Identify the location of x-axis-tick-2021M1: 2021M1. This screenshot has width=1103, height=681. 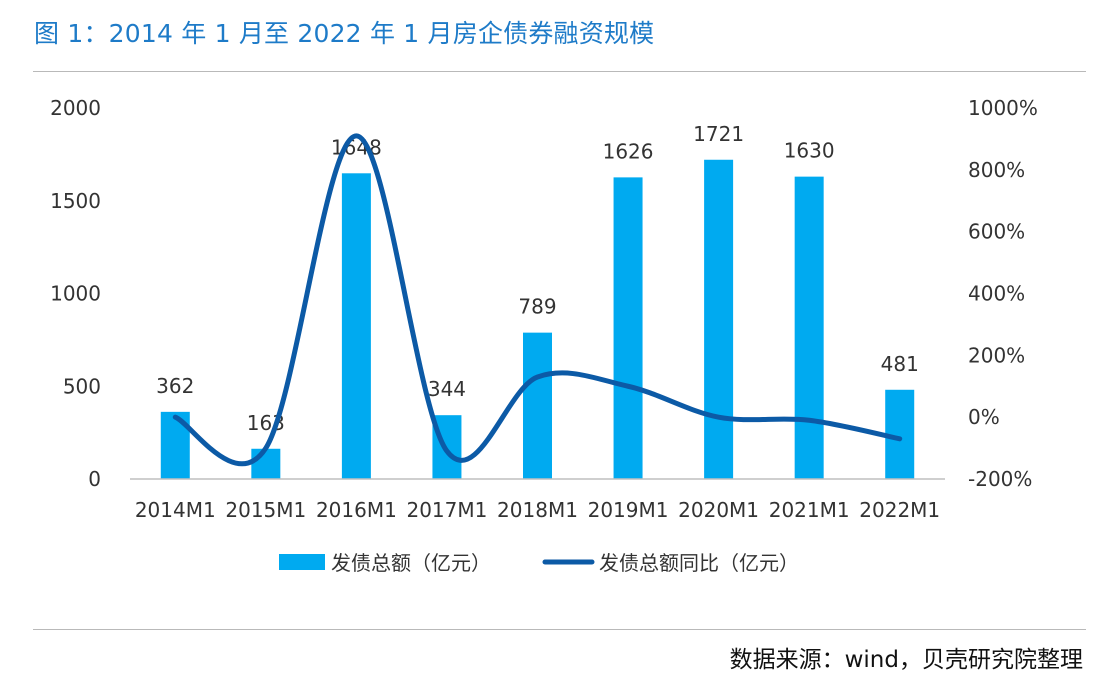
(809, 510).